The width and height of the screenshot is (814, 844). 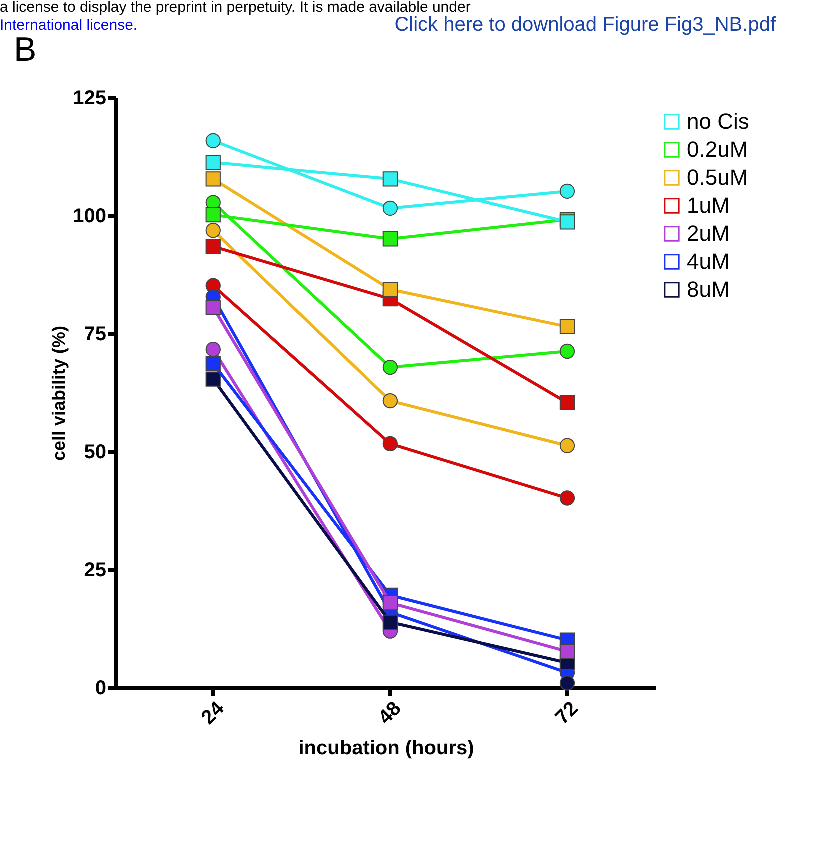 I want to click on y-tick-label: 100, so click(x=89, y=217).